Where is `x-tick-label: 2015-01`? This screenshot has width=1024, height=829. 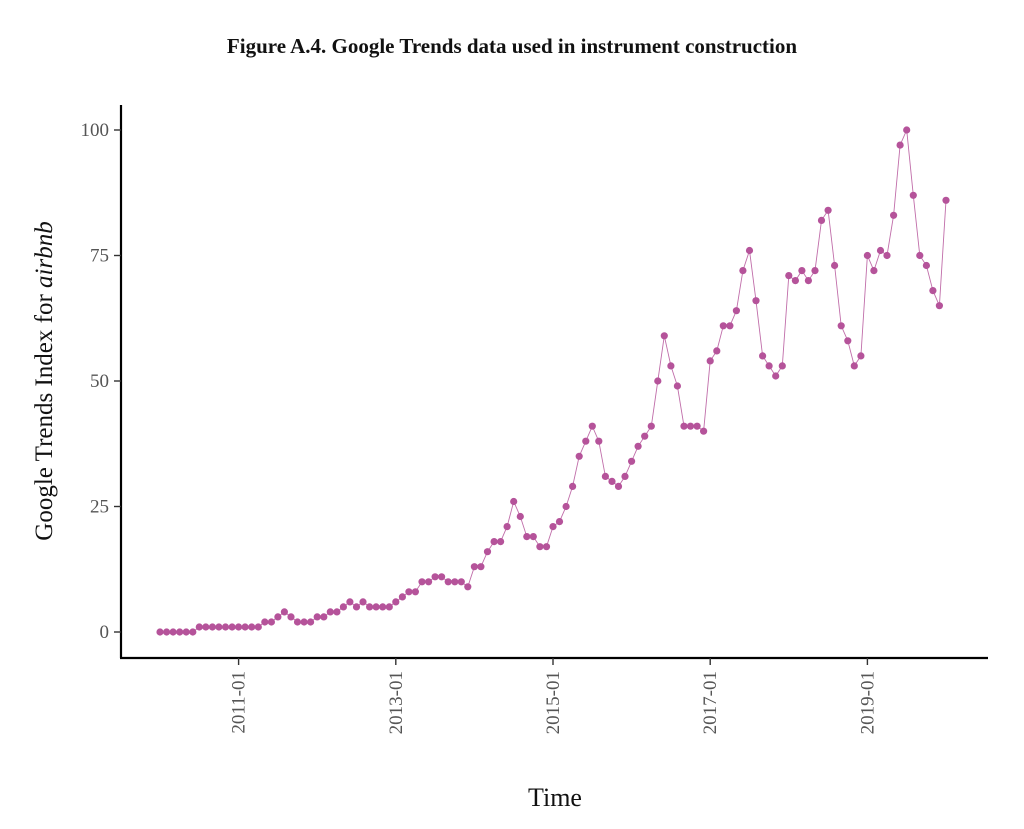 x-tick-label: 2015-01 is located at coordinates (553, 702).